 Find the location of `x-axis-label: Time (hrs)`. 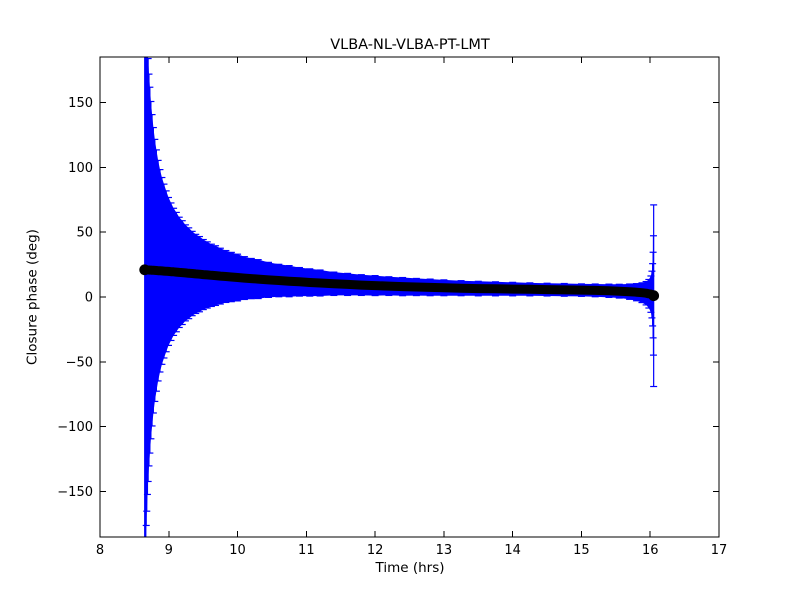

x-axis-label: Time (hrs) is located at coordinates (410, 568).